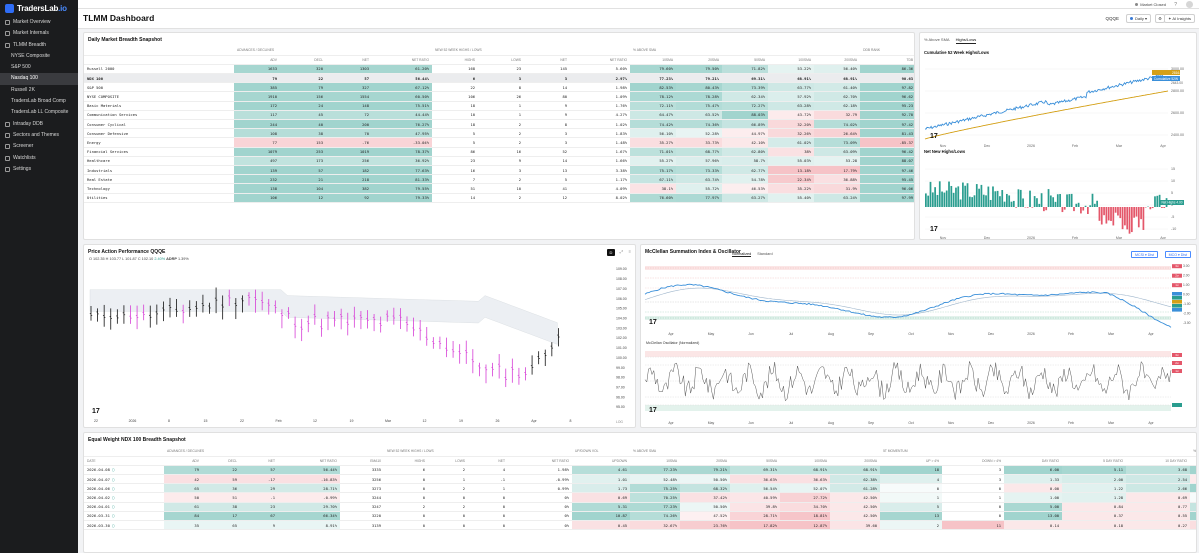 The width and height of the screenshot is (1199, 553). I want to click on user-avatar, so click(1189, 4).